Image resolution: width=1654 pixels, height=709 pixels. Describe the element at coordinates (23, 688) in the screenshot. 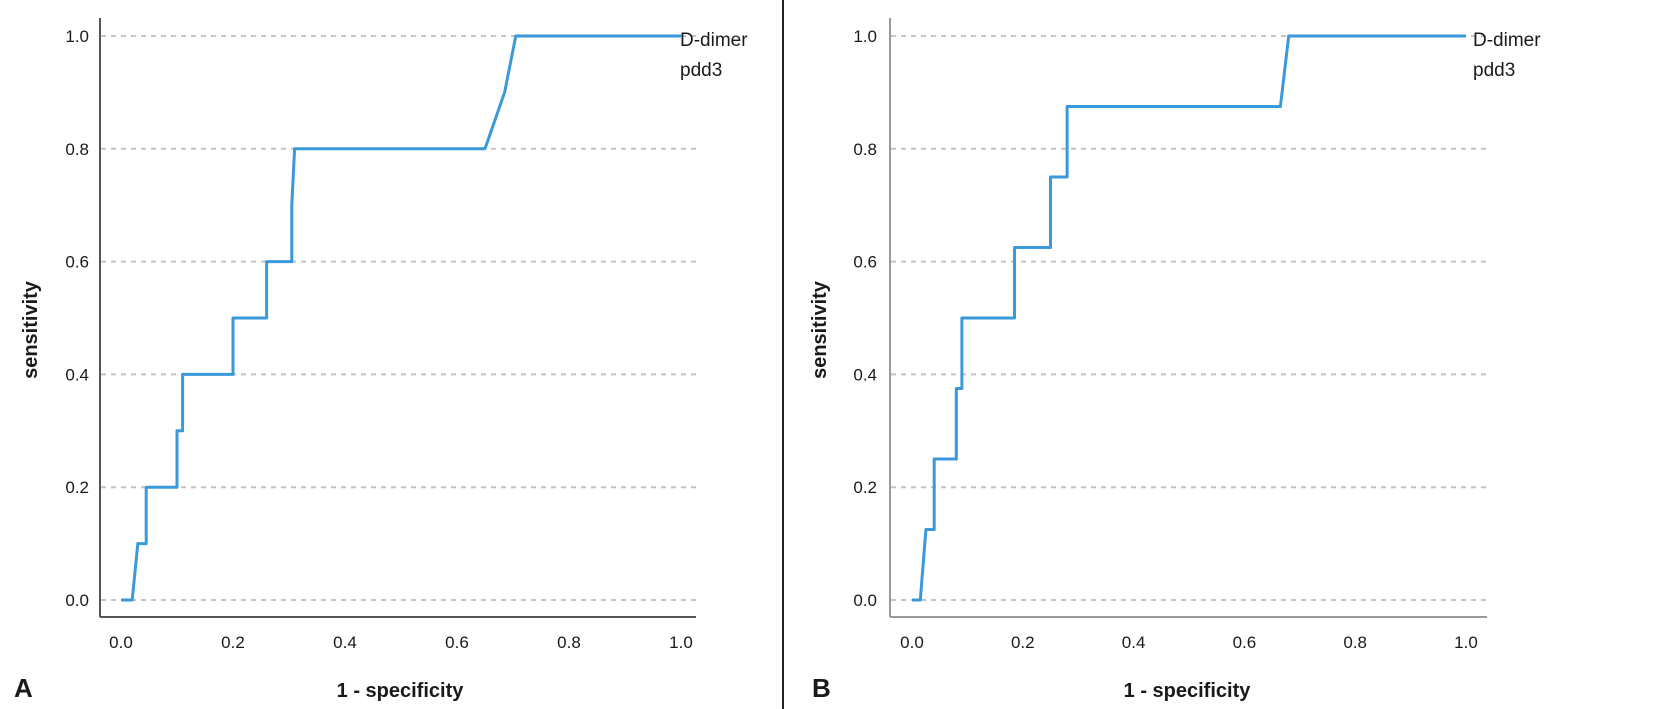

I see `panel-label: A` at that location.